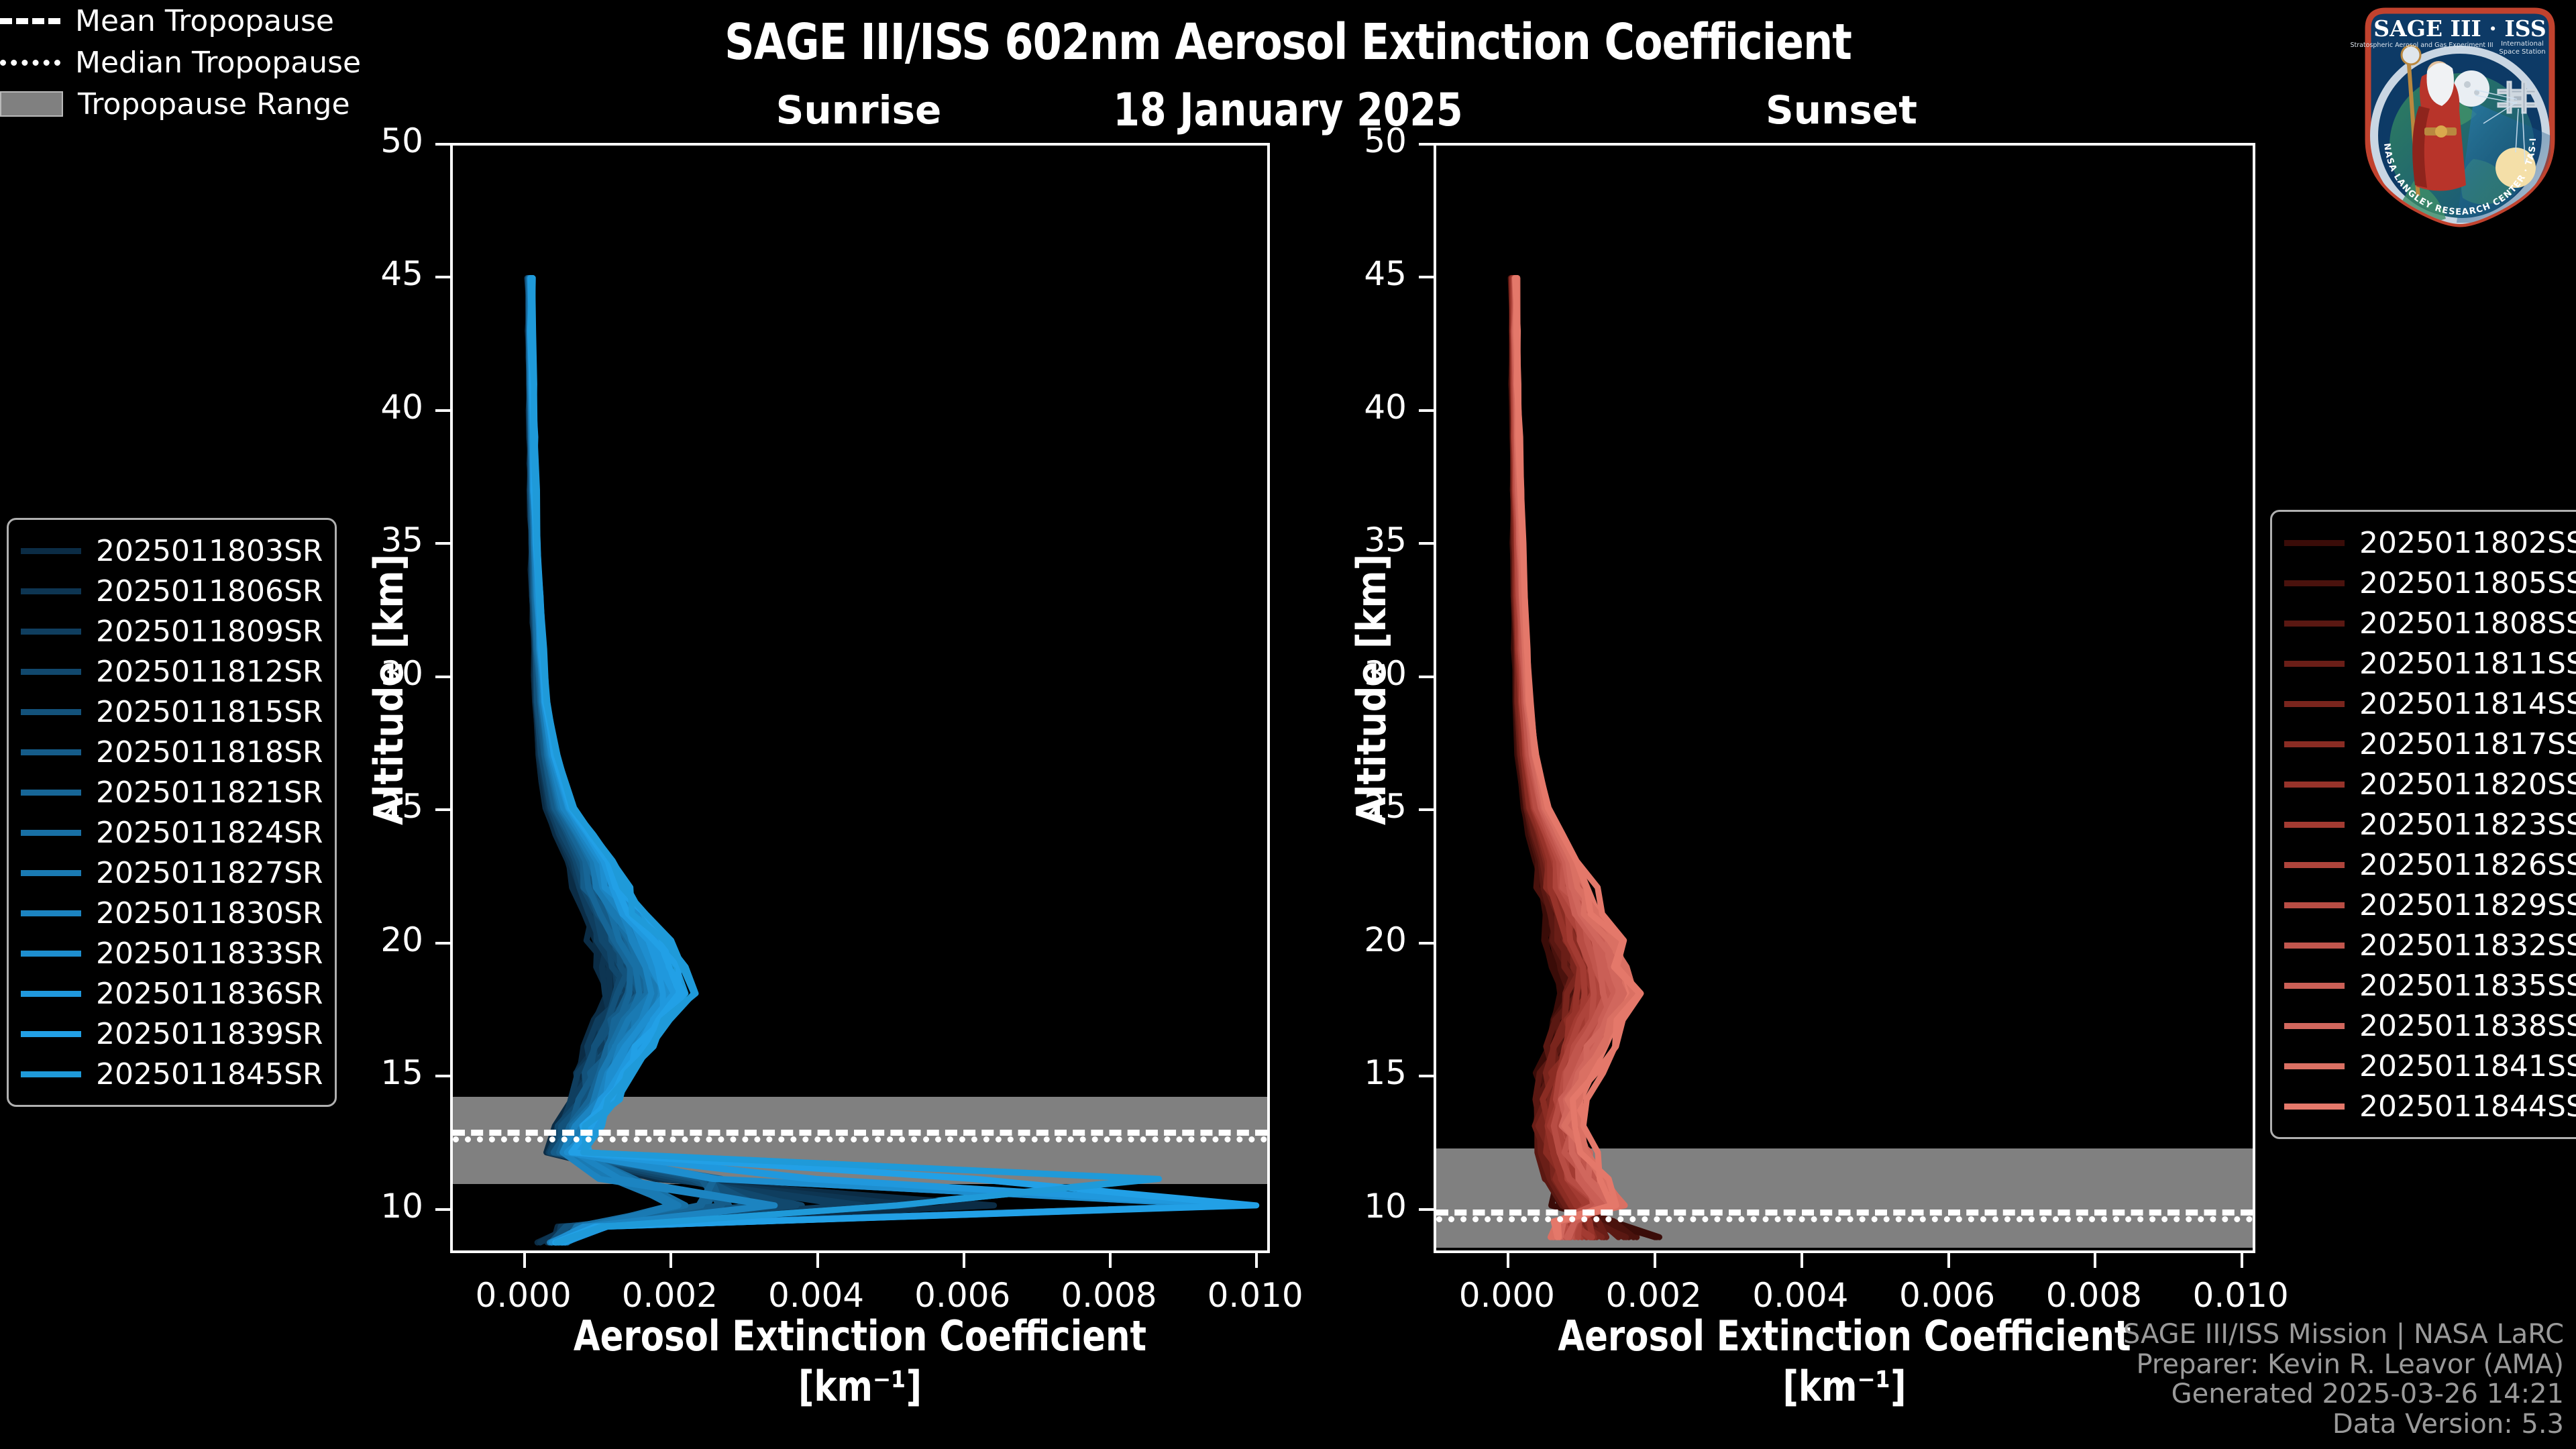  Describe the element at coordinates (209, 872) in the screenshot. I see `legend-label: 2025011827SR` at that location.